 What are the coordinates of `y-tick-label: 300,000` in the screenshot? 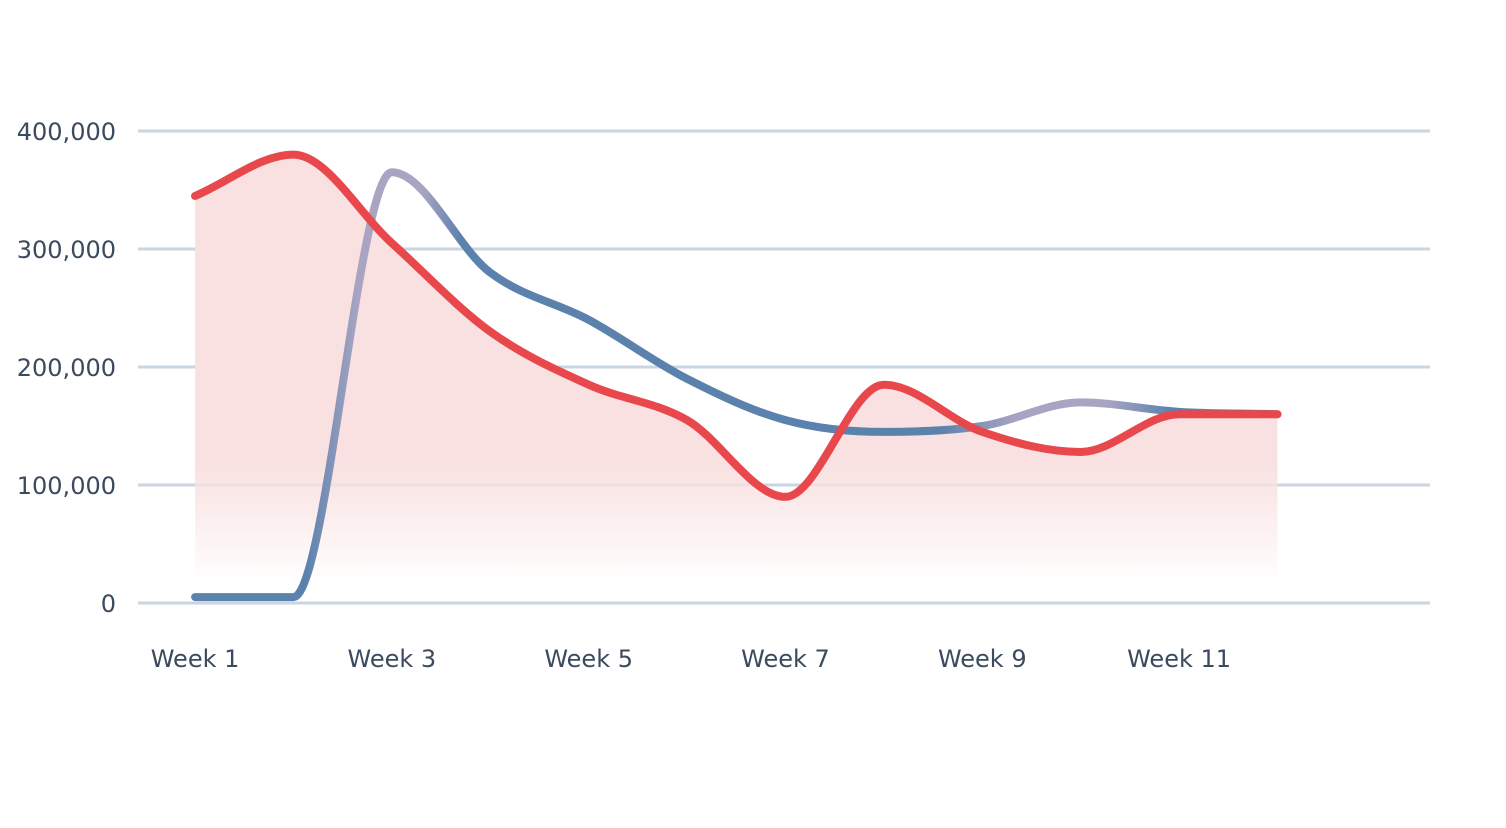 It's located at (66, 250).